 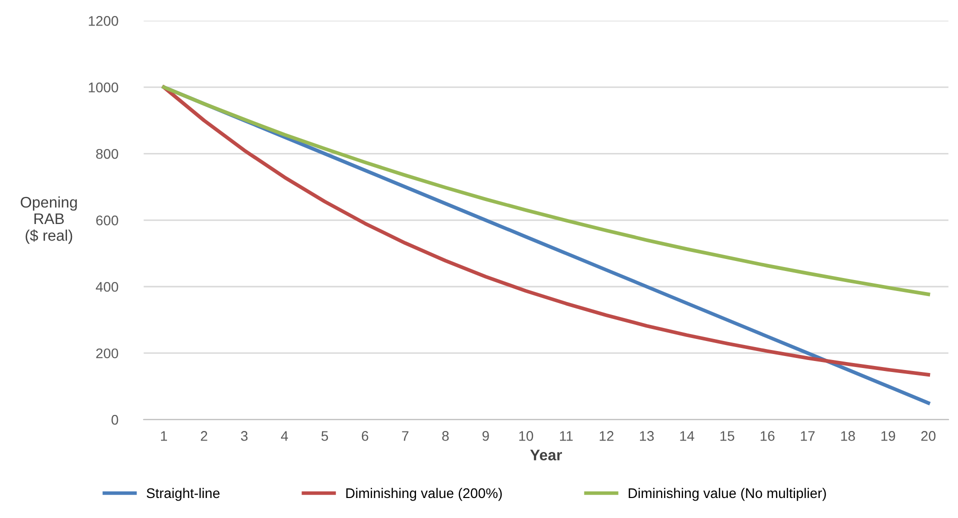 I want to click on x-tick-label: 13, so click(x=647, y=436).